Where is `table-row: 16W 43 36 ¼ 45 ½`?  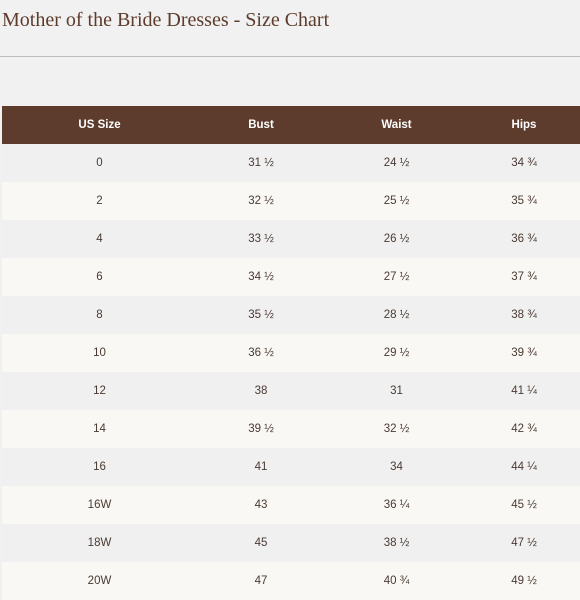
table-row: 16W 43 36 ¼ 45 ½ is located at coordinates (291, 505).